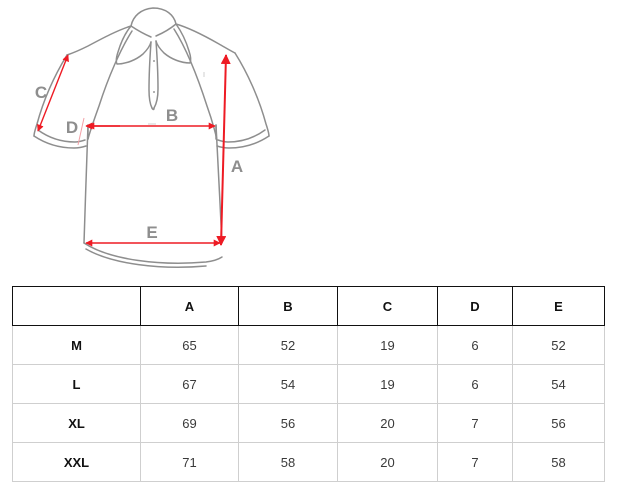 The width and height of the screenshot is (619, 493). What do you see at coordinates (151, 232) in the screenshot?
I see `measure-e-label: E` at bounding box center [151, 232].